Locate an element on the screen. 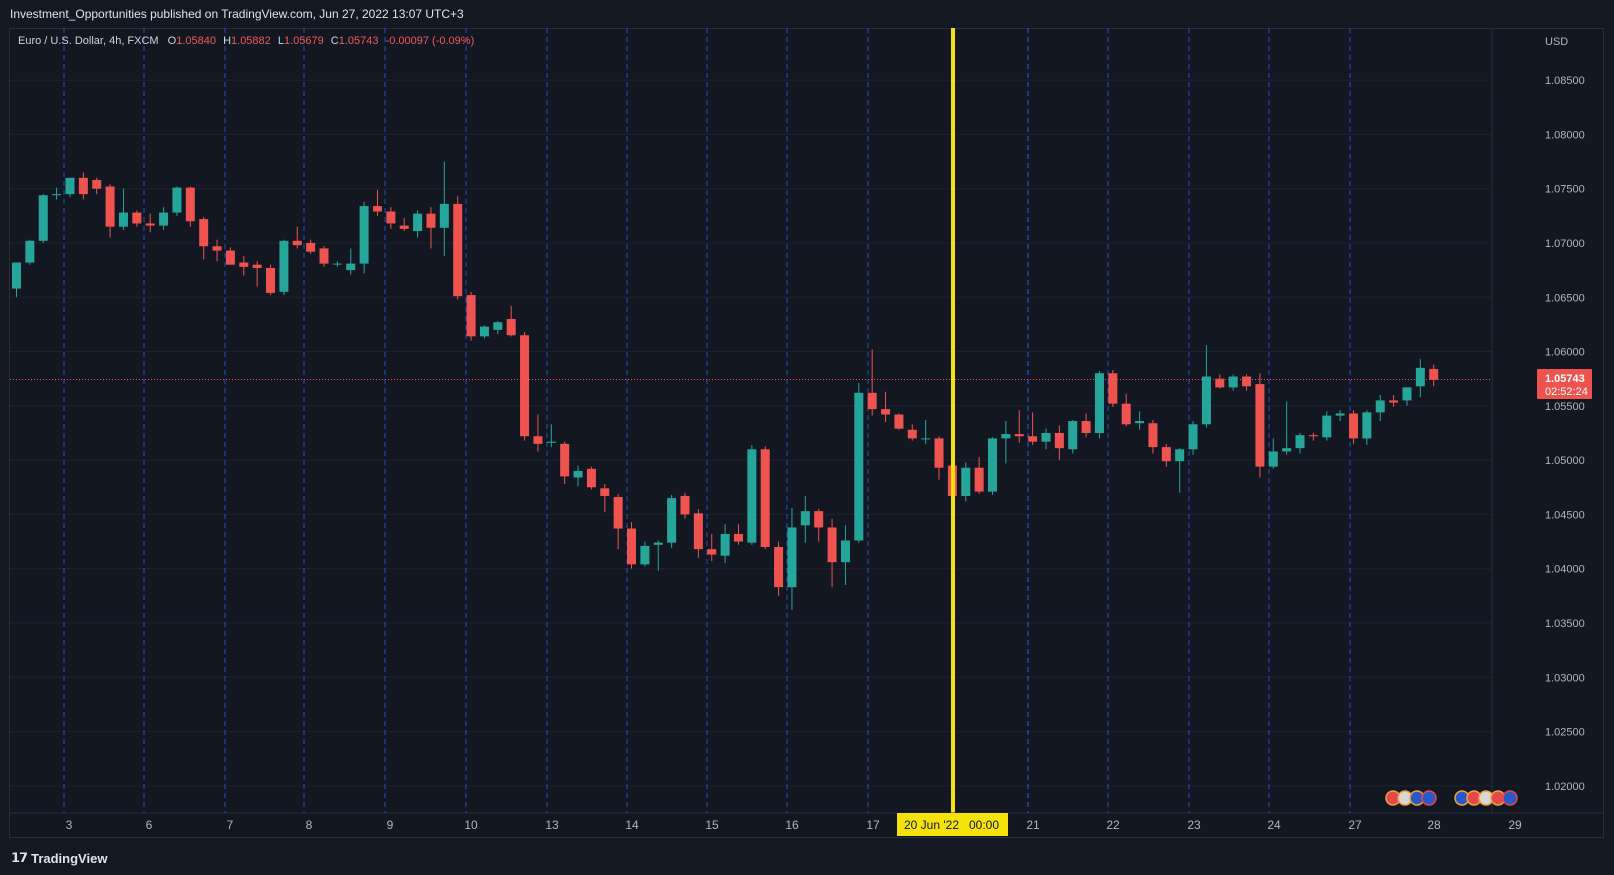 The height and width of the screenshot is (875, 1614). high-label: H is located at coordinates (227, 41).